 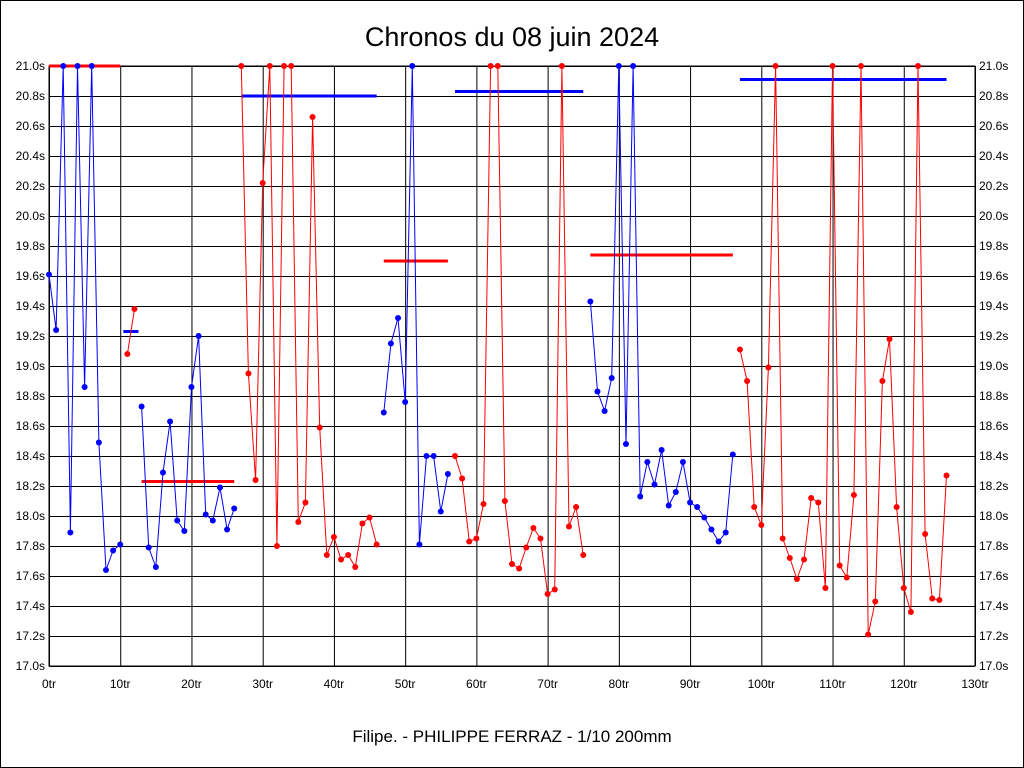 I want to click on y-tick-label-right: 21.0s, so click(x=993, y=66).